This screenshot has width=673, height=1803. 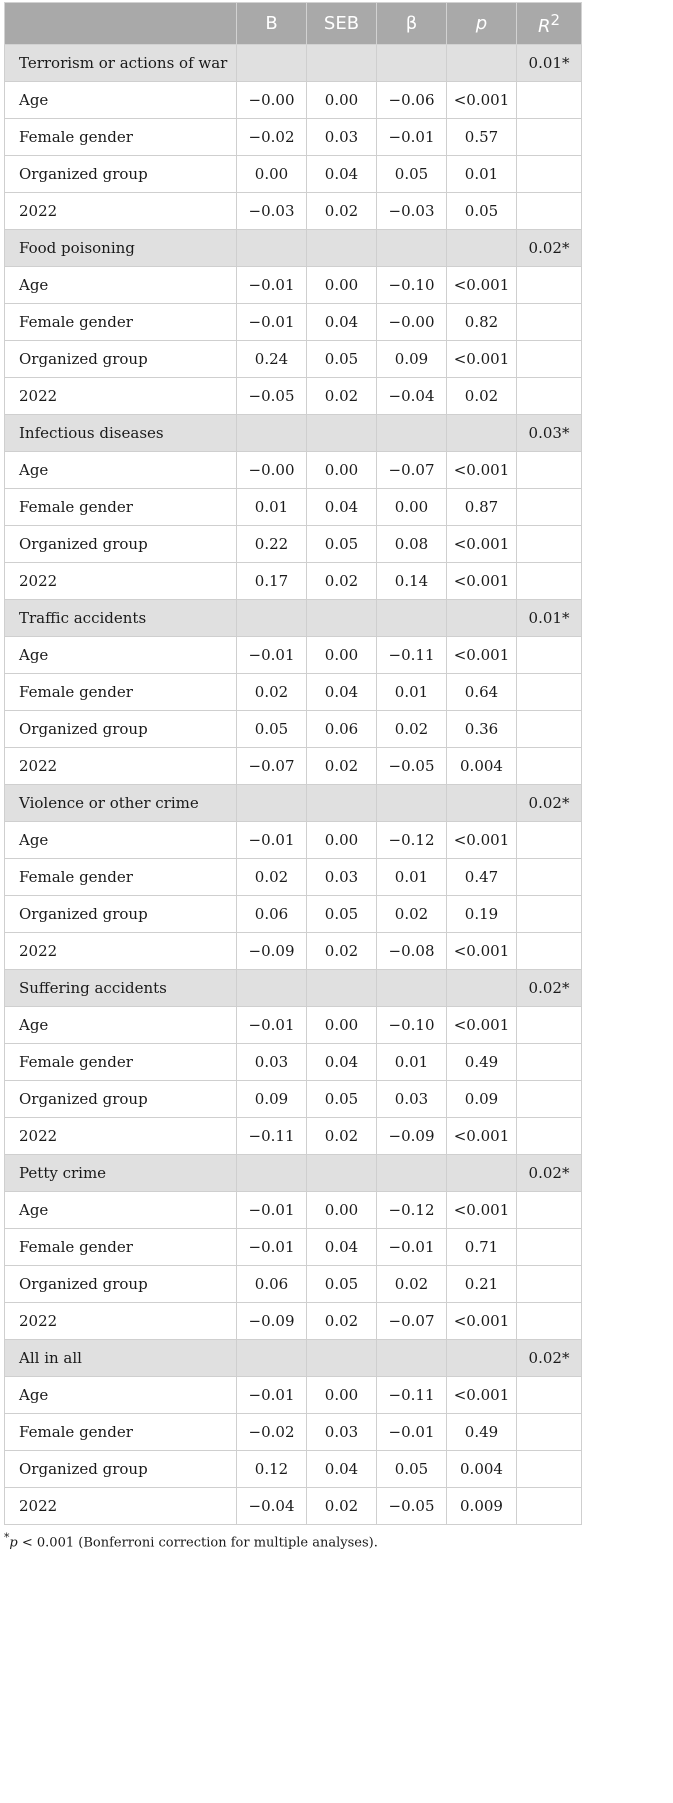 What do you see at coordinates (411, 1062) in the screenshot?
I see `beta-value: 0.01` at bounding box center [411, 1062].